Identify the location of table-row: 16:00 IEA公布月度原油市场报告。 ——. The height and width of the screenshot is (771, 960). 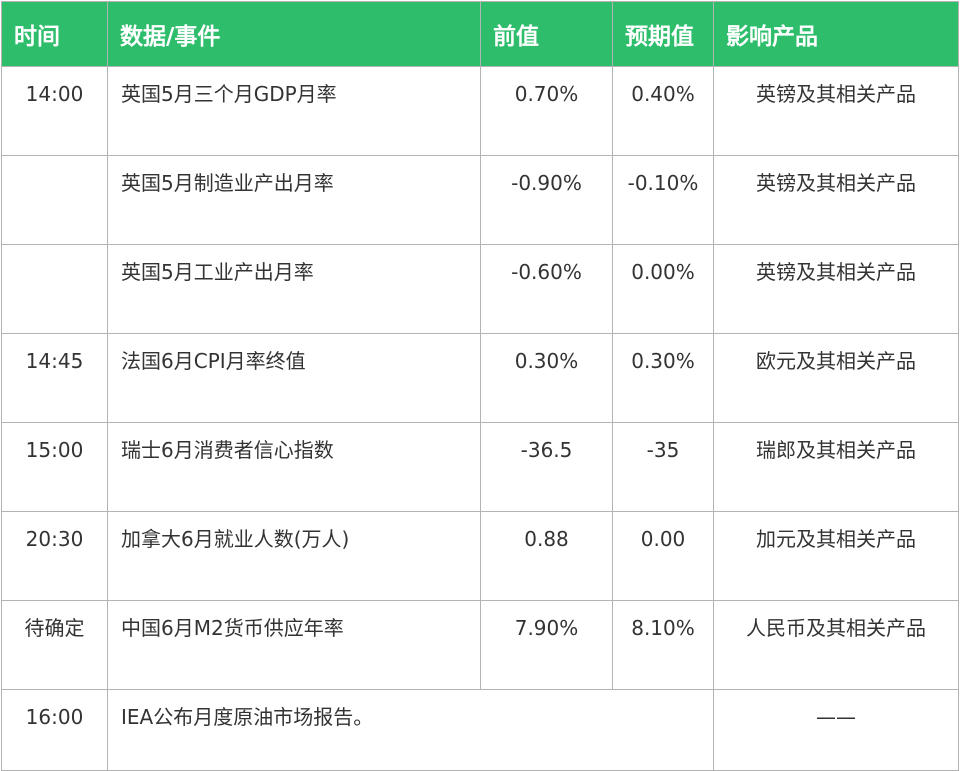
(480, 730).